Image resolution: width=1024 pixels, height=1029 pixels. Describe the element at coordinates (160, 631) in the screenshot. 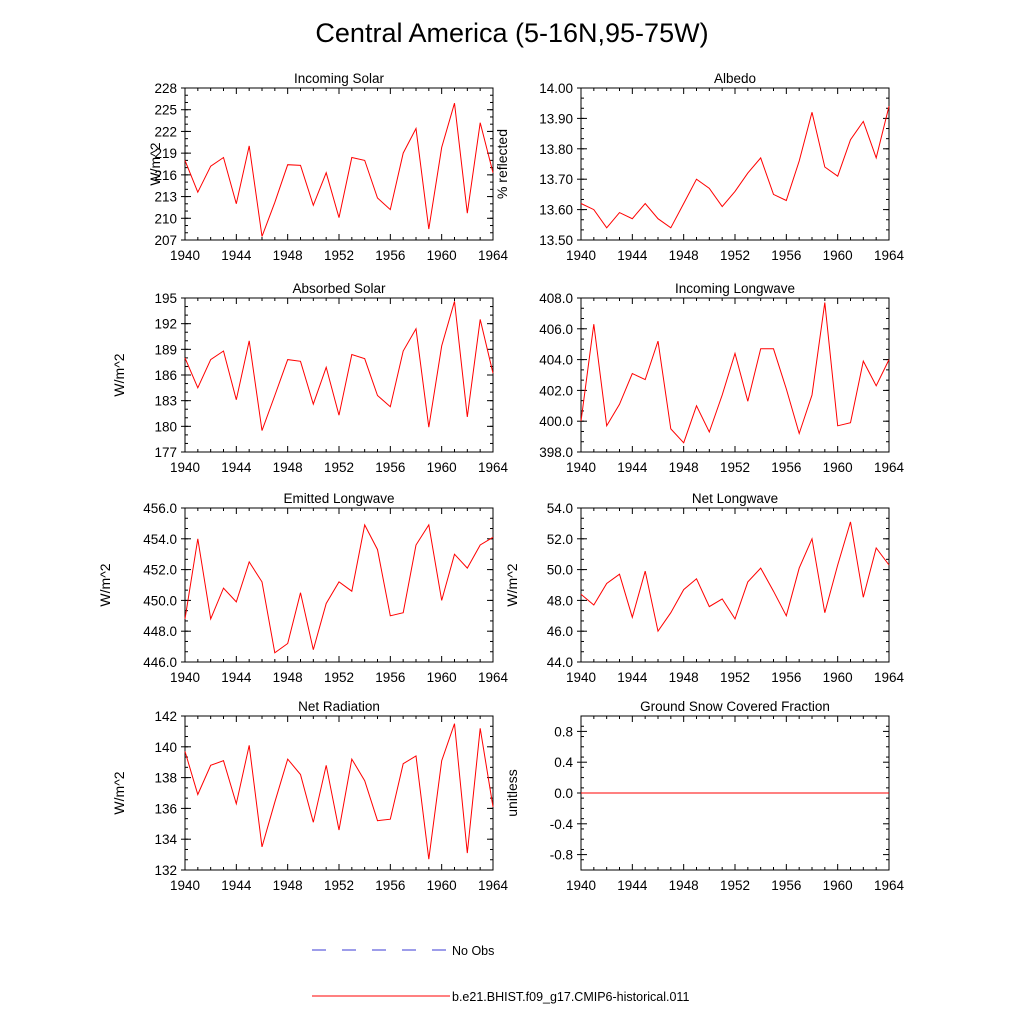

I see `y-tick-label: 448.0` at that location.